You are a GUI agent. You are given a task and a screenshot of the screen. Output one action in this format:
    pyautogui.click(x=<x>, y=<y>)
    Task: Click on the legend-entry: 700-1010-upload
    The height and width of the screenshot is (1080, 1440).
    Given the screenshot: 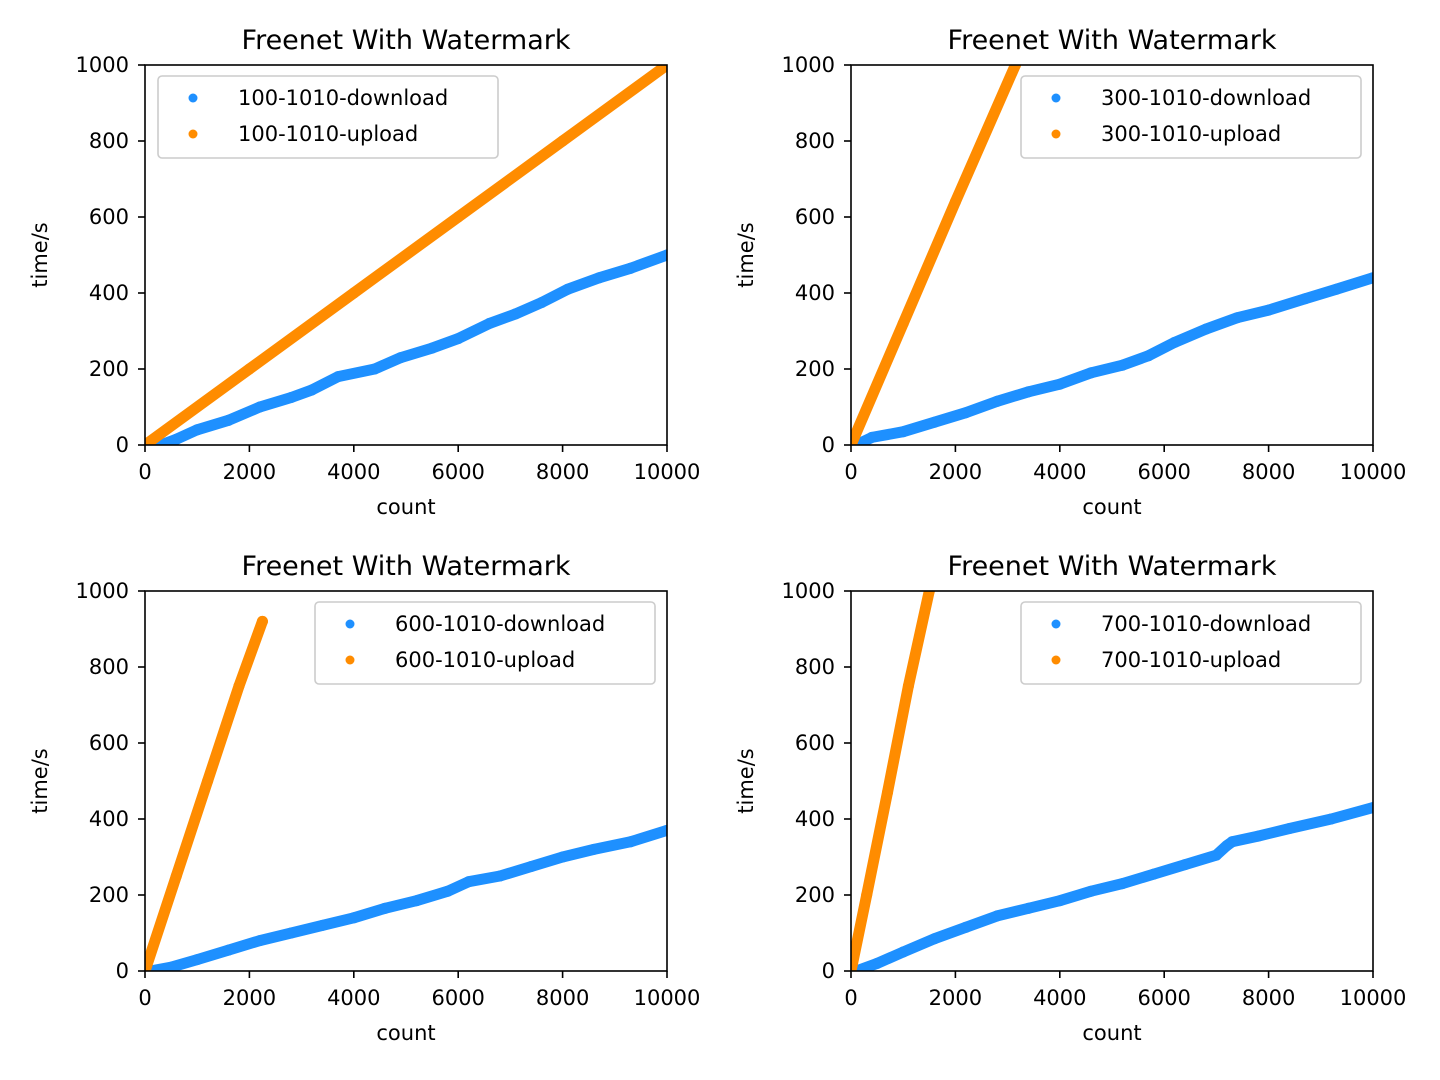 What is the action you would take?
    pyautogui.click(x=1191, y=660)
    